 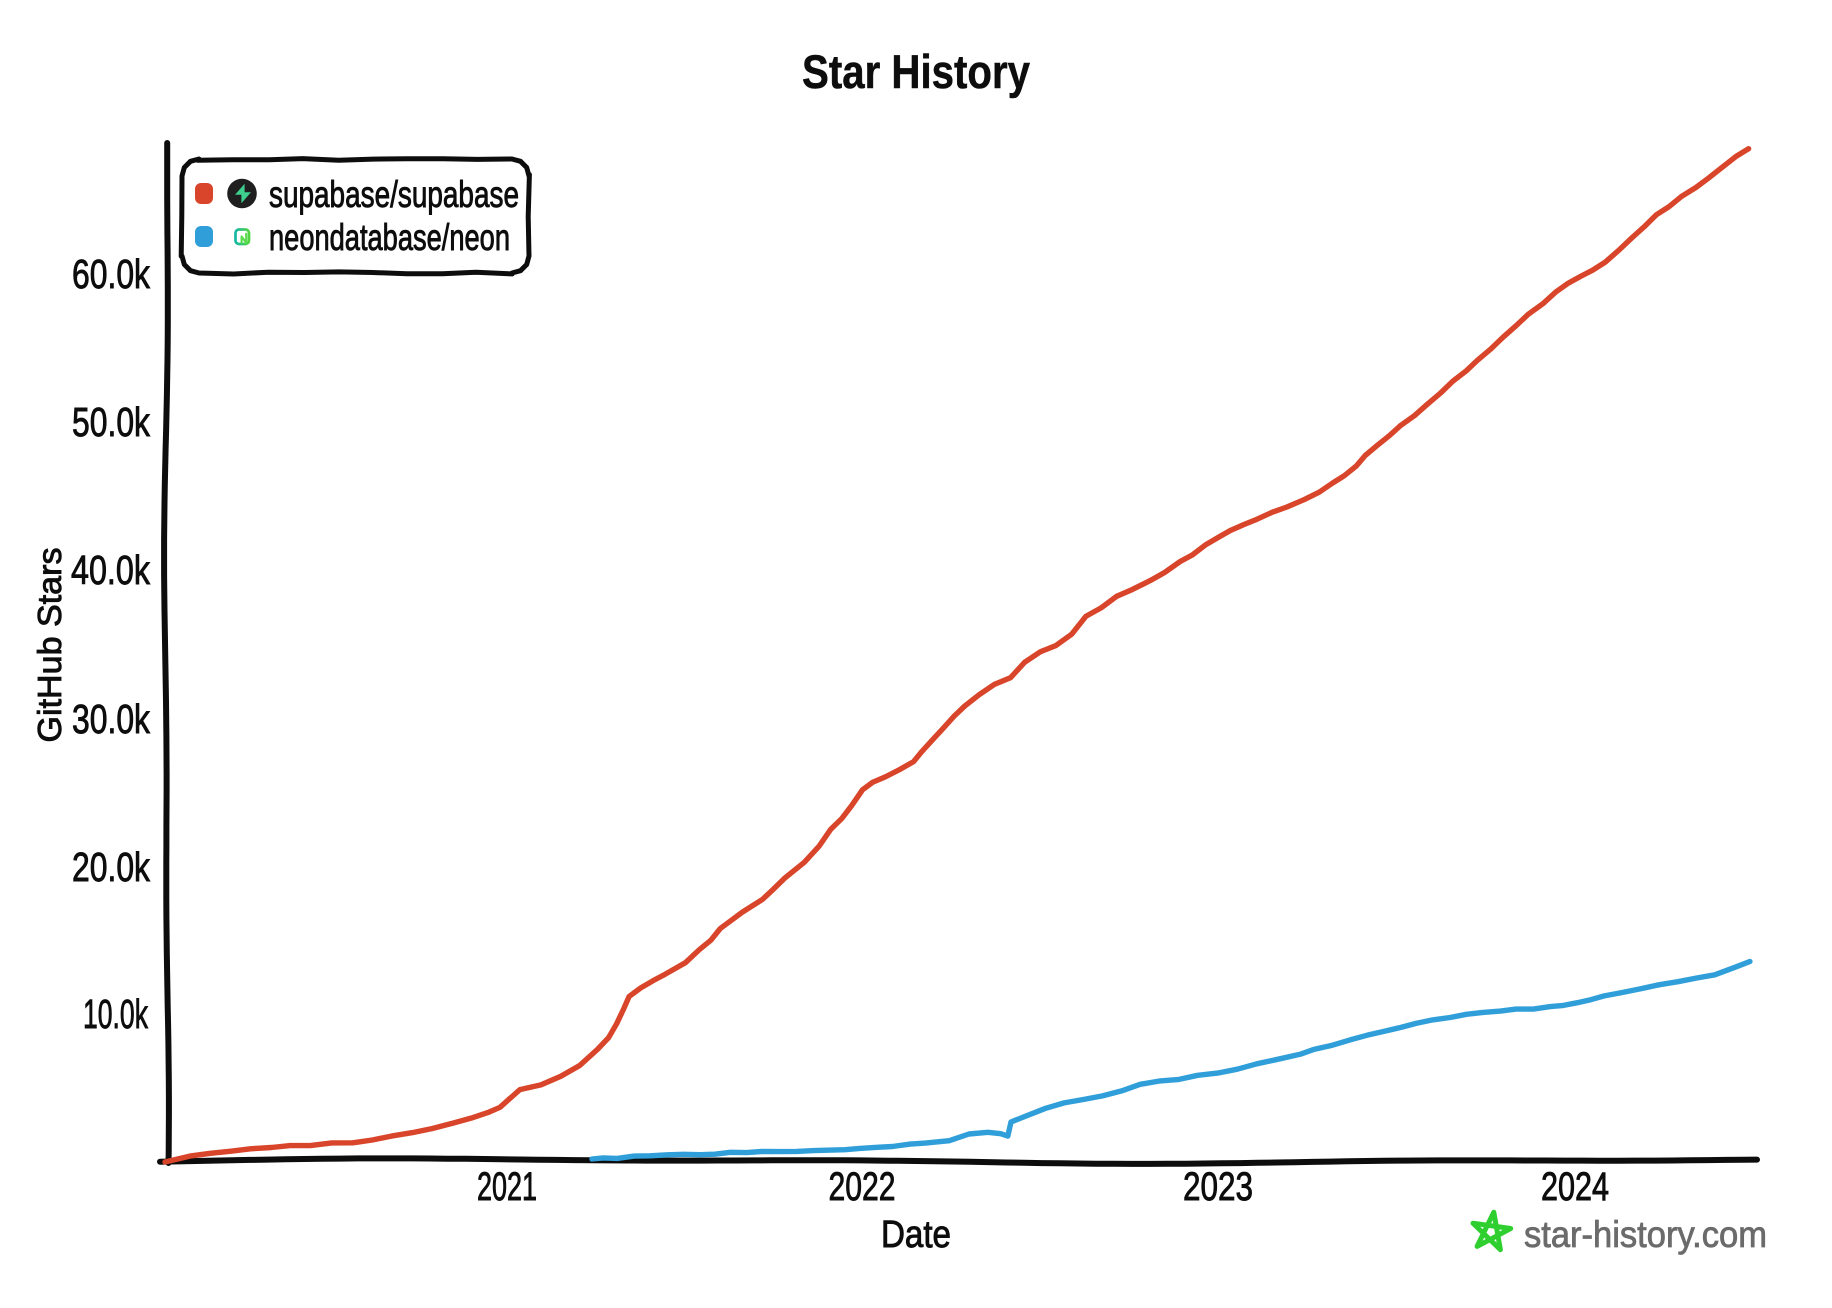 What do you see at coordinates (111, 867) in the screenshot?
I see `svg-text: 20.0k` at bounding box center [111, 867].